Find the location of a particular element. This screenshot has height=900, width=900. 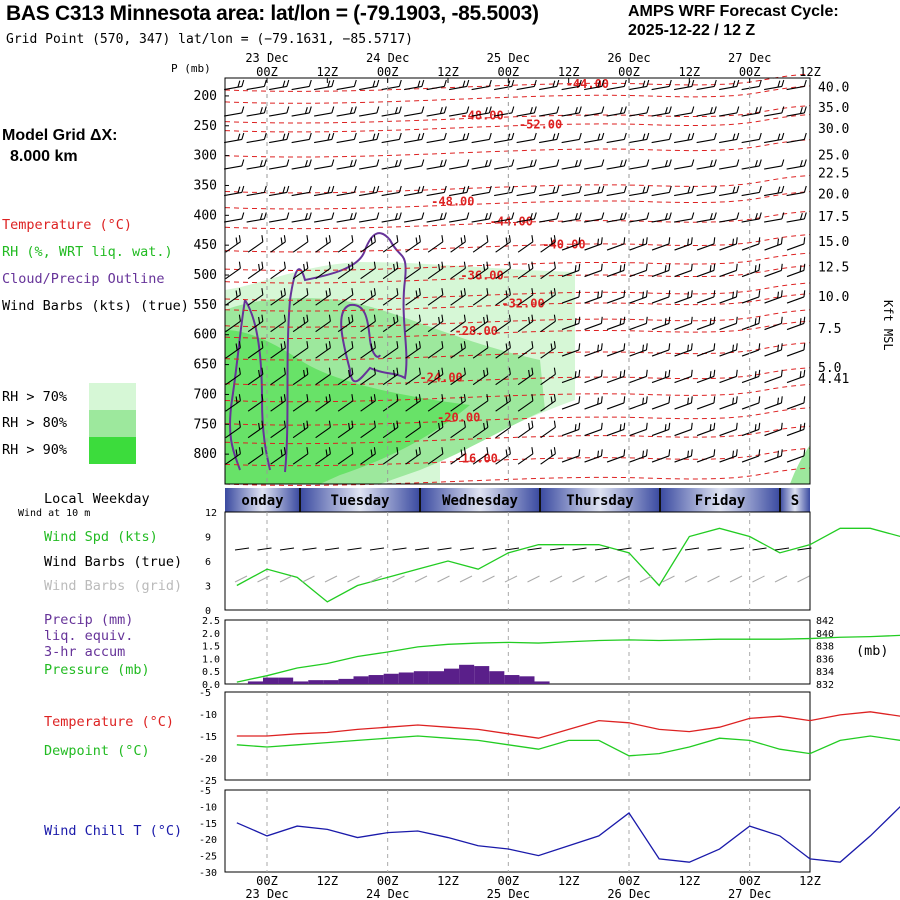

temperature-tick: -5 is located at coordinates (205, 693).